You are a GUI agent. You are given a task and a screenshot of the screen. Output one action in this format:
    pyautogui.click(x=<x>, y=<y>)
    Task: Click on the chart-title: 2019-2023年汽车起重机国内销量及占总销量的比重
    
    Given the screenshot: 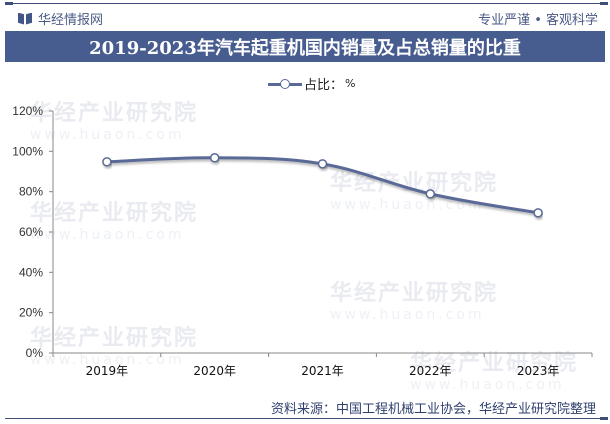 What is the action you would take?
    pyautogui.click(x=305, y=46)
    